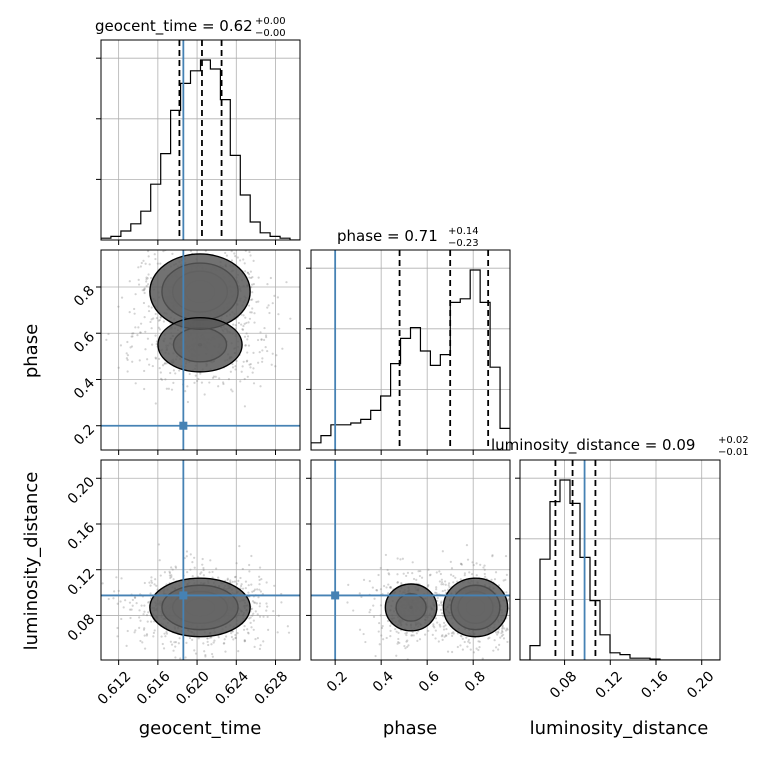 The width and height of the screenshot is (760, 765). I want to click on histogram-step-line, so click(200, 149).